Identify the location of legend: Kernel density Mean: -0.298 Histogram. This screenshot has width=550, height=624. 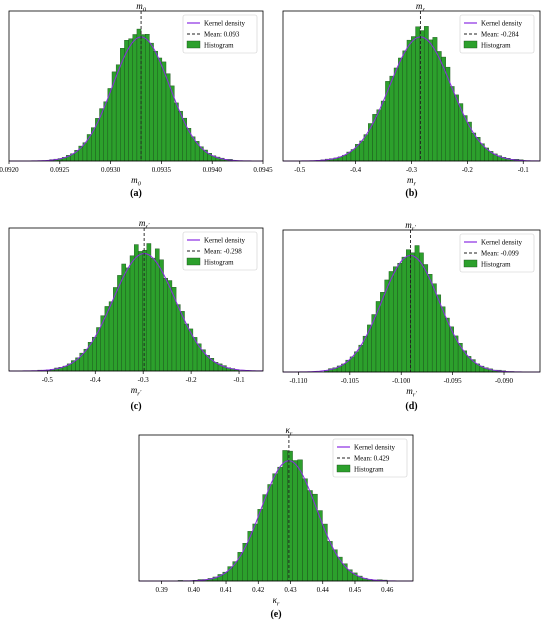
(220, 251).